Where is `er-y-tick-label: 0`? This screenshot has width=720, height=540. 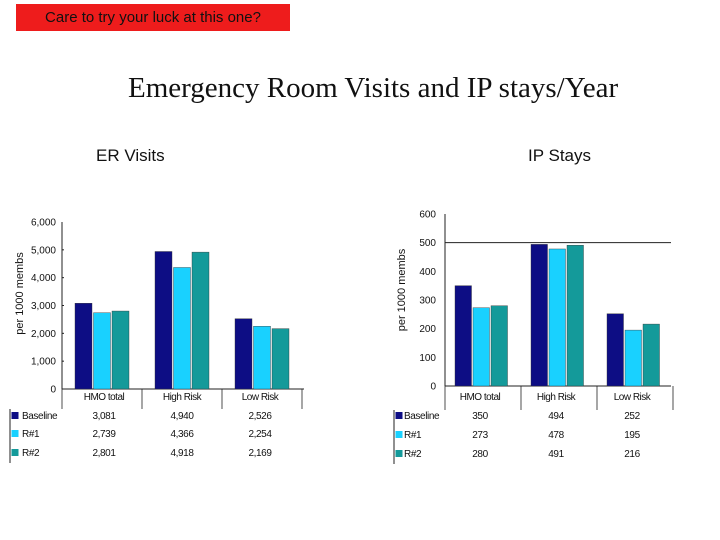 er-y-tick-label: 0 is located at coordinates (53, 390).